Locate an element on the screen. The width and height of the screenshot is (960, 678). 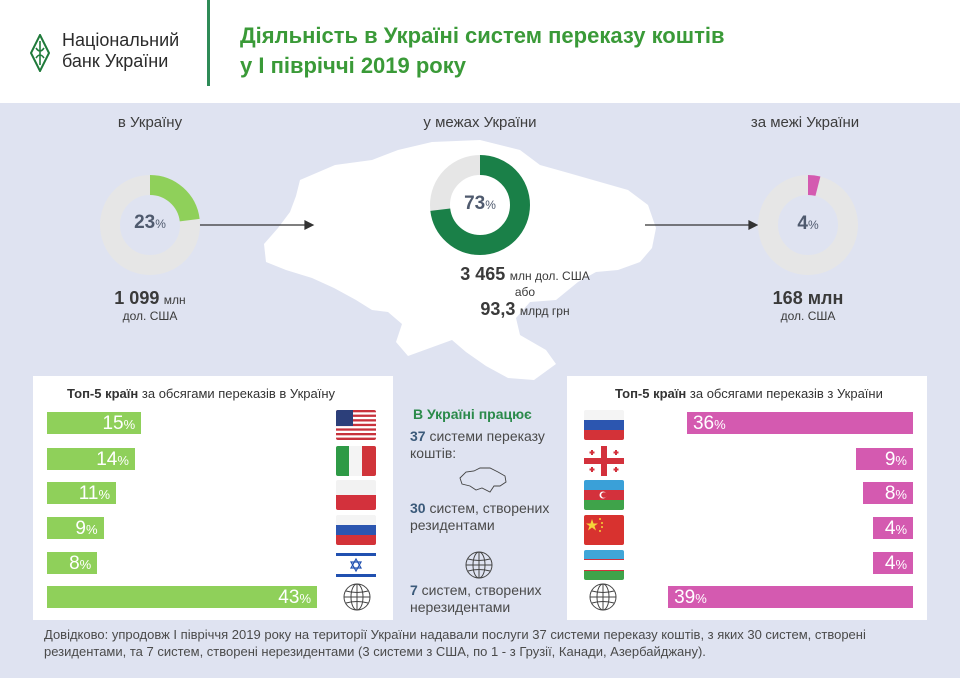
flag-azerbaijan-icon is located at coordinates (604, 495).